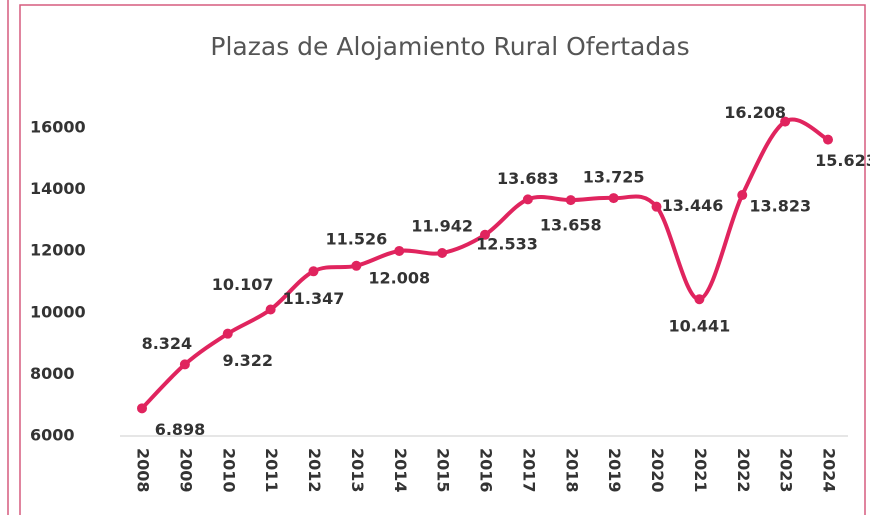  What do you see at coordinates (52, 435) in the screenshot?
I see `y-tick-label: 6000` at bounding box center [52, 435].